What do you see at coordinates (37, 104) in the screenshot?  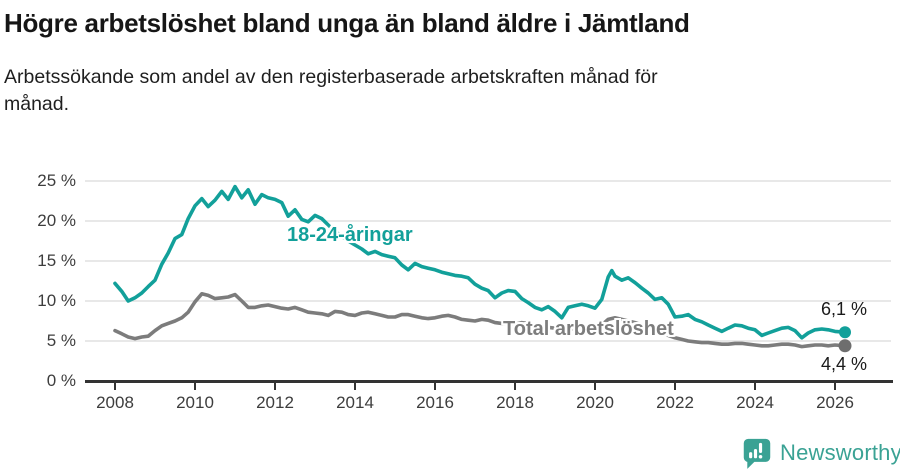 I see `chart-subtitle-line-2: månad.` at bounding box center [37, 104].